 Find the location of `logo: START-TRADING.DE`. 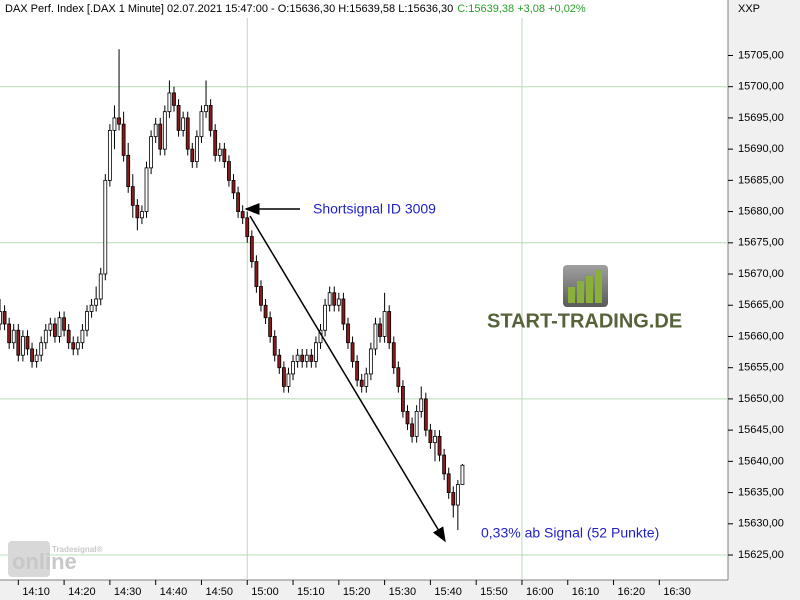

logo: START-TRADING.DE is located at coordinates (584, 298).